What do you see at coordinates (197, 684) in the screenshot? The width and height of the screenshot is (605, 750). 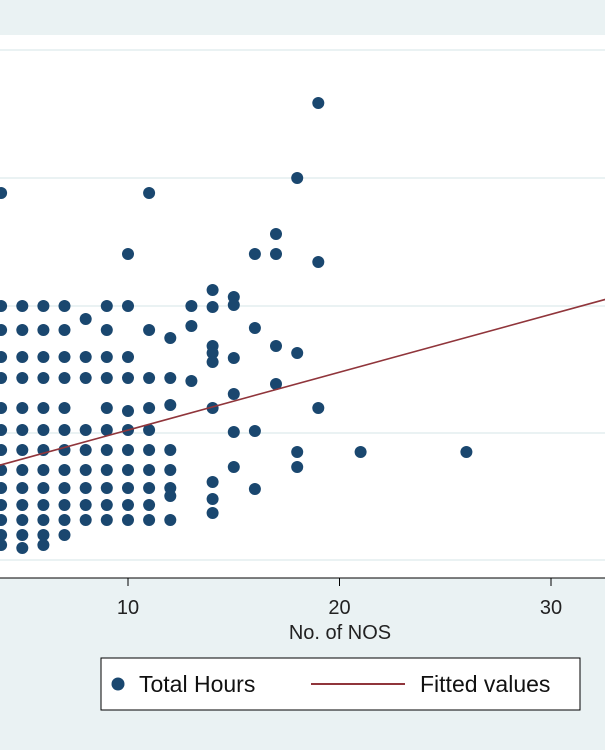 I see `legend-label-total-hours: Total Hours` at bounding box center [197, 684].